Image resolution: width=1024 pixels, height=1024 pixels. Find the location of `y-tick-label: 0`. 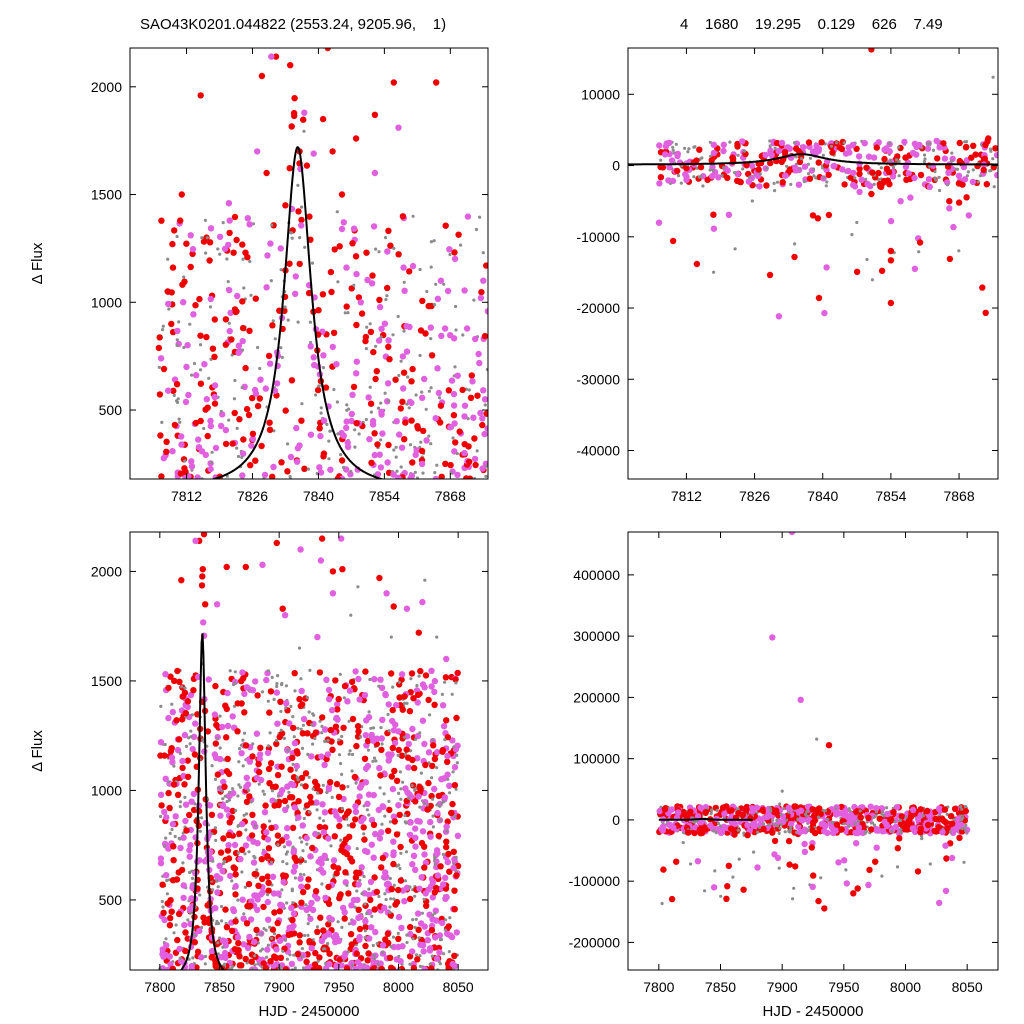

y-tick-label: 0 is located at coordinates (616, 820).